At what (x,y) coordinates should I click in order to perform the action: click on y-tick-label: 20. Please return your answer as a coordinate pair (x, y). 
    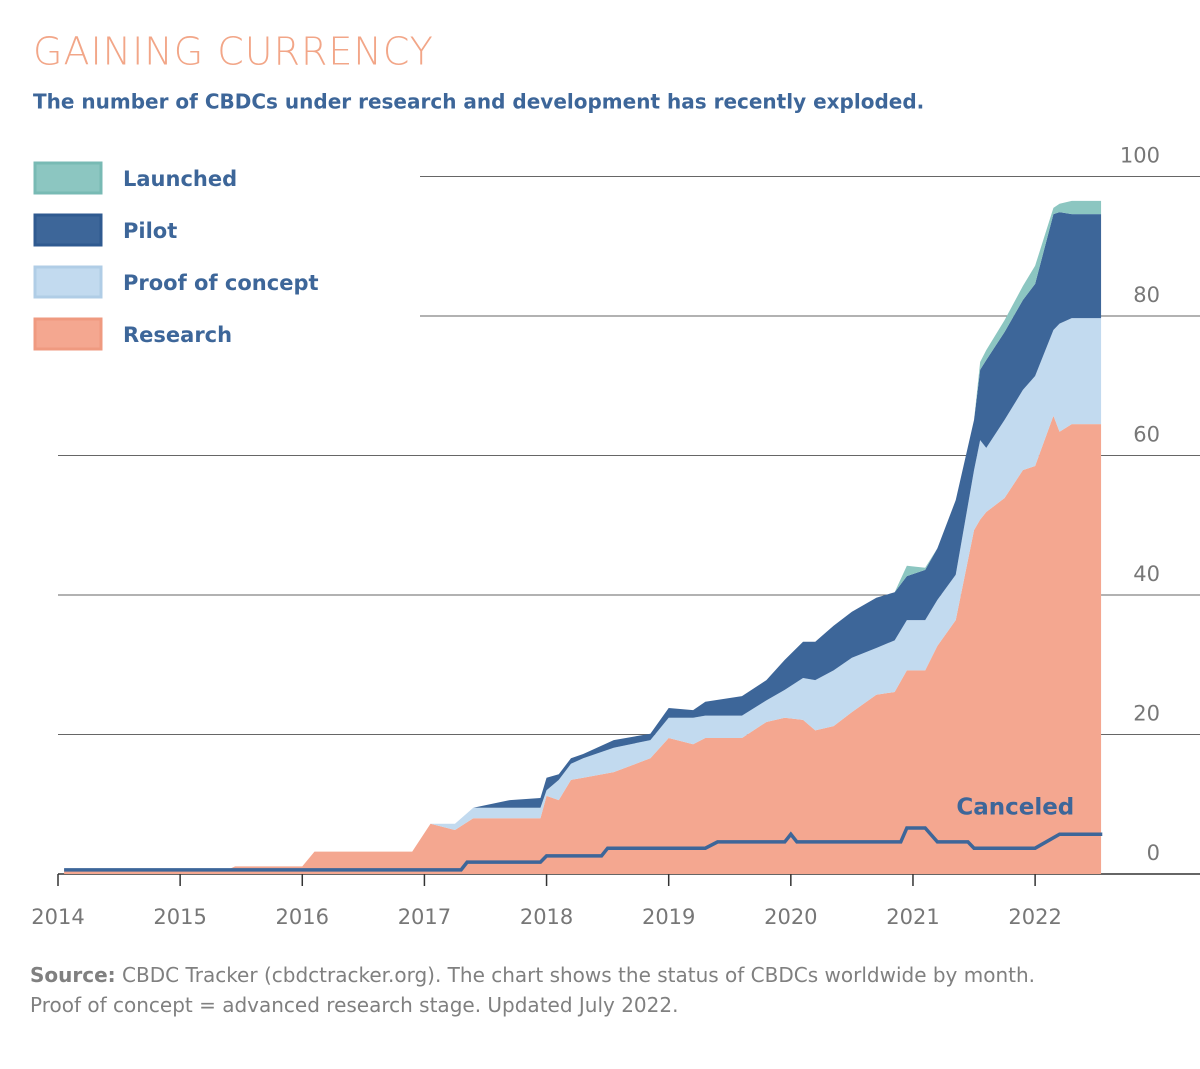
    Looking at the image, I should click on (1146, 714).